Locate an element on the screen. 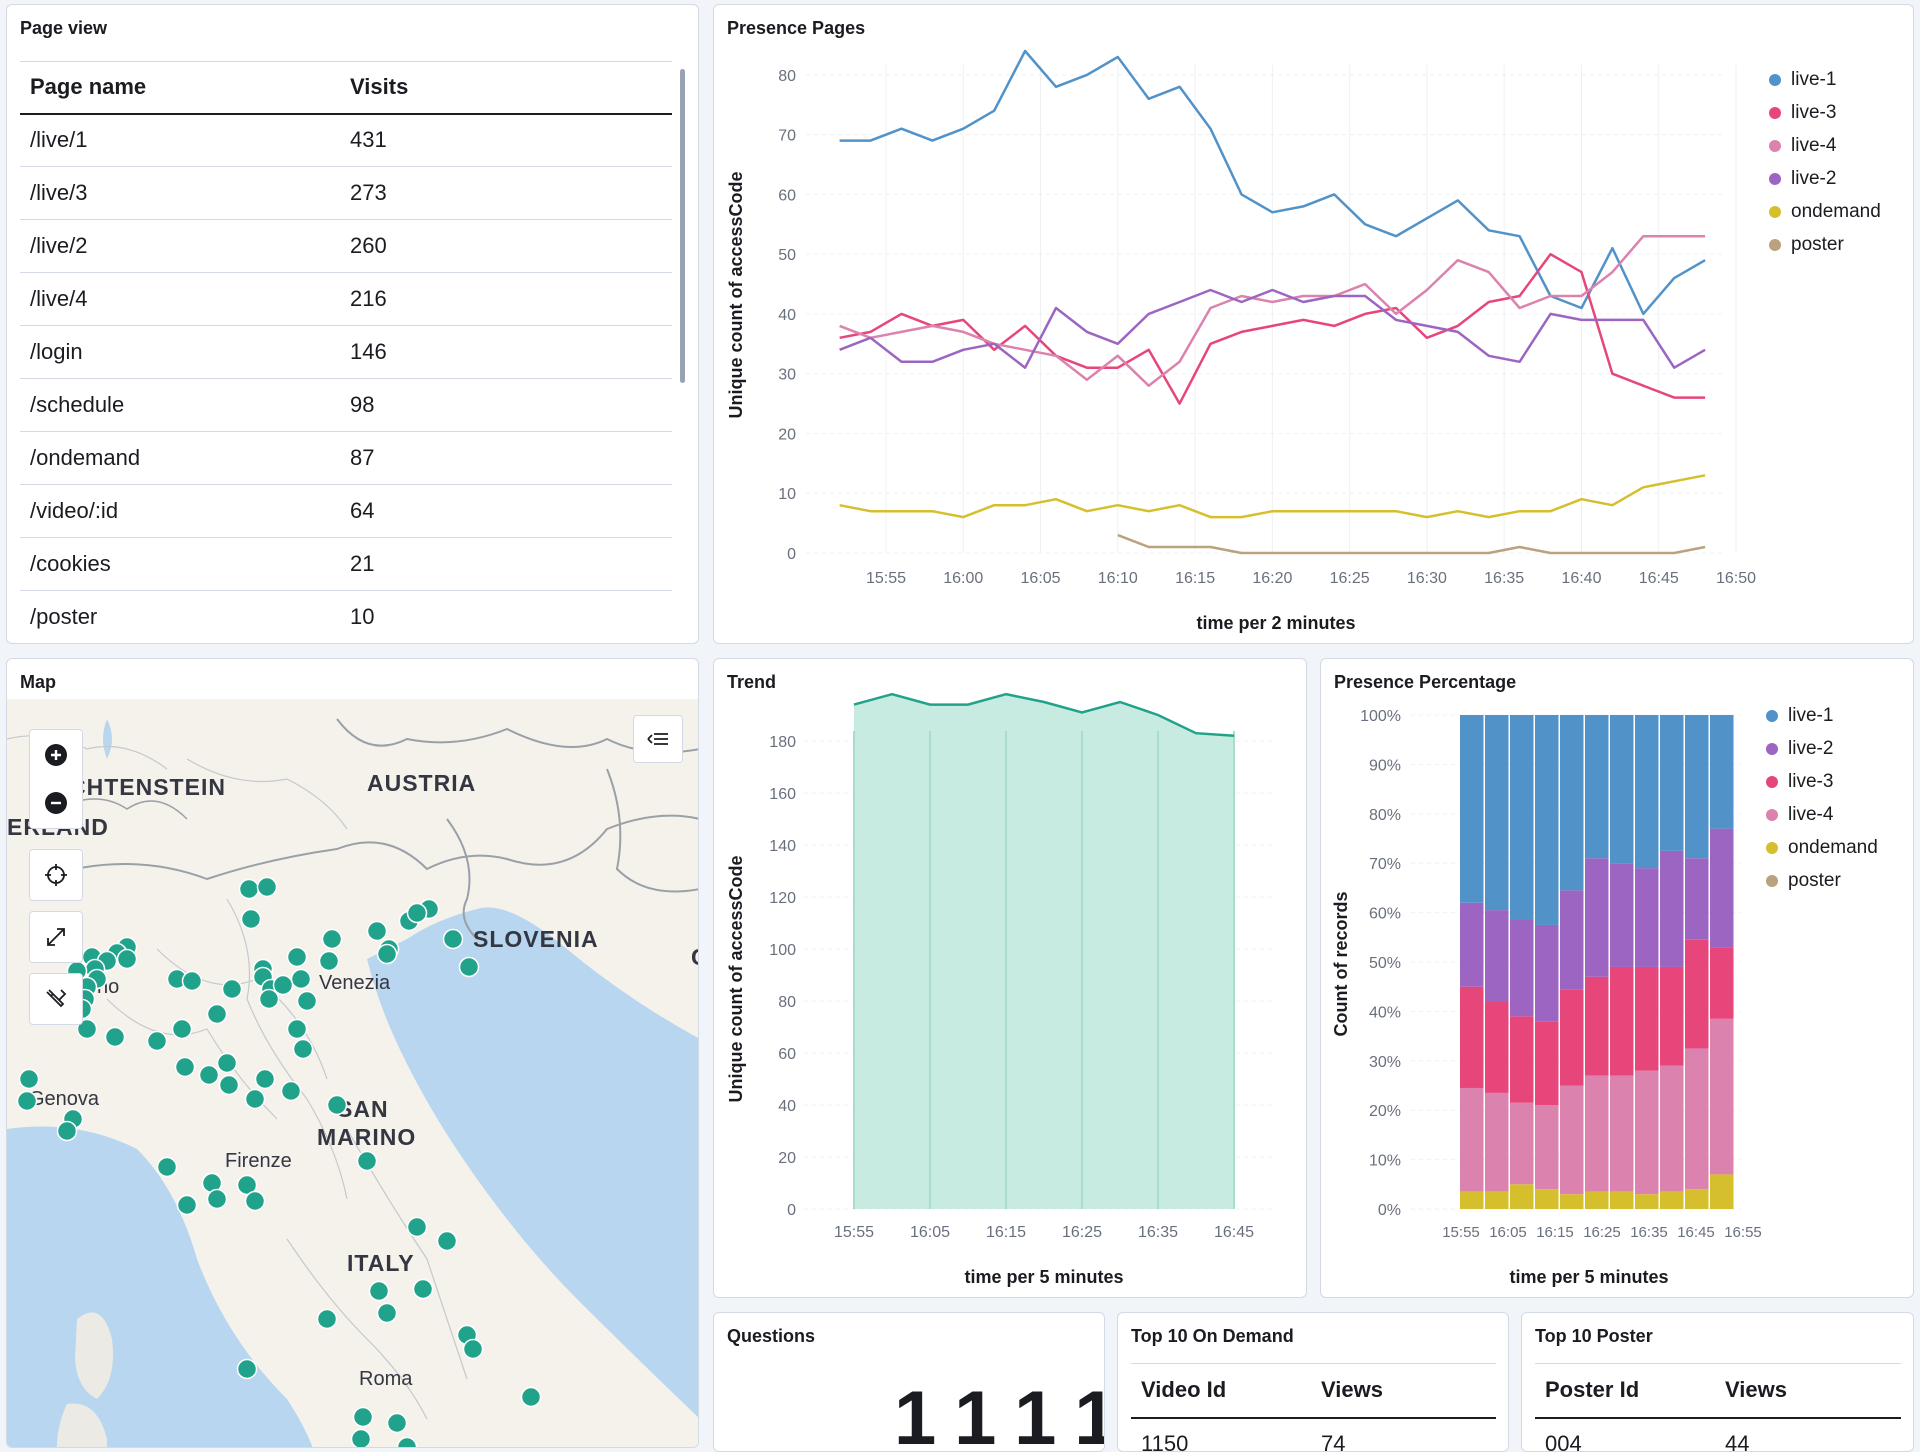 Image resolution: width=1920 pixels, height=1452 pixels. top-on-demand-table: Video Id Views 1150 74 is located at coordinates (1313, 1407).